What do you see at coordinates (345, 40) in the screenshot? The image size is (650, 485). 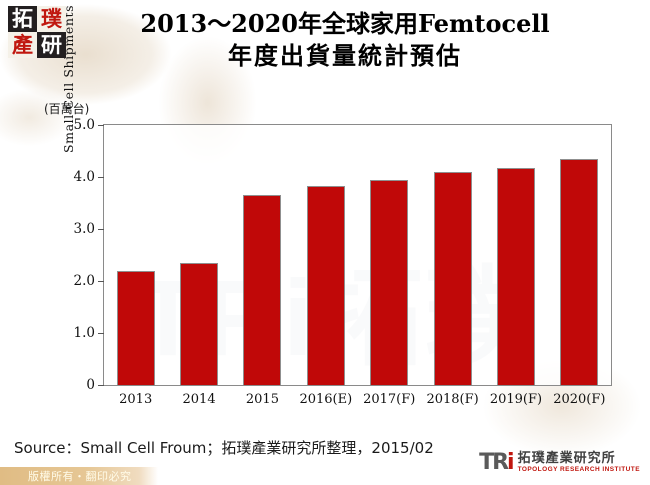 I see `page-title: 2013～2020年全球家用Femtocell 年度出貨量統計預估` at bounding box center [345, 40].